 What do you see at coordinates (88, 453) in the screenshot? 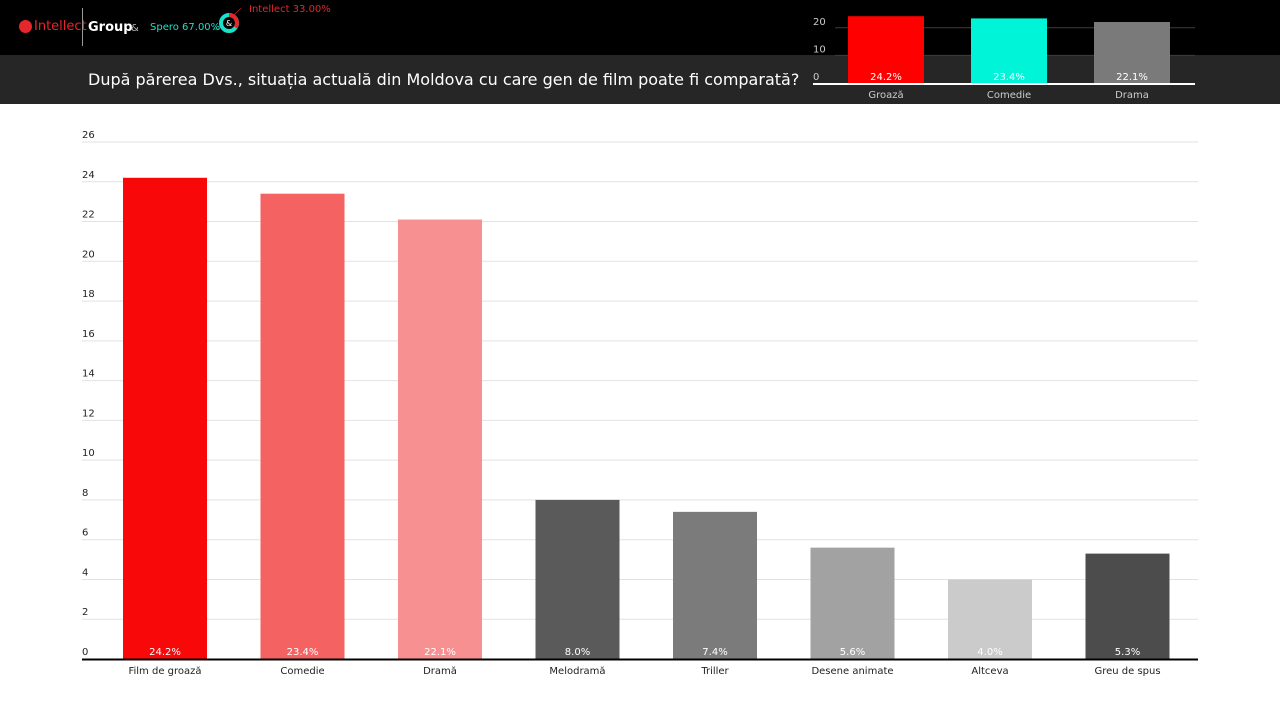
I see `y-tick-label: 10` at bounding box center [88, 453].